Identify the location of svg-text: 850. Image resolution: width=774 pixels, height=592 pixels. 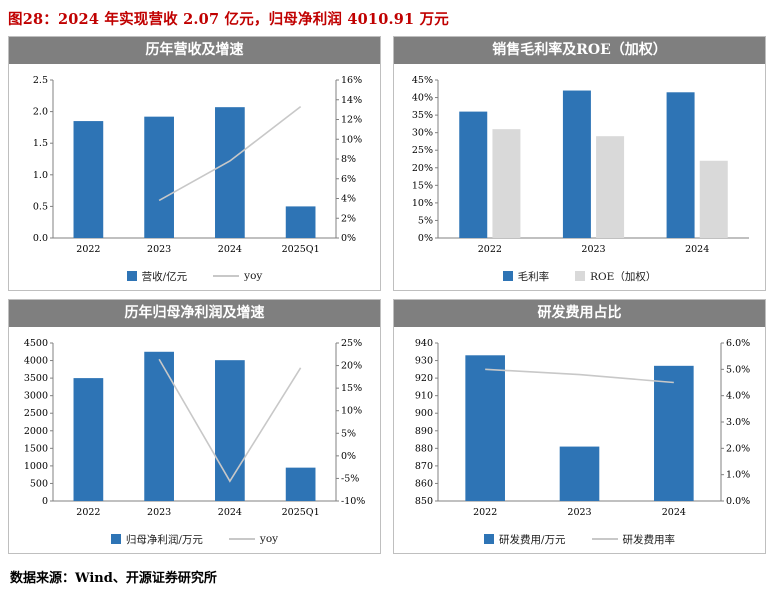
(424, 501).